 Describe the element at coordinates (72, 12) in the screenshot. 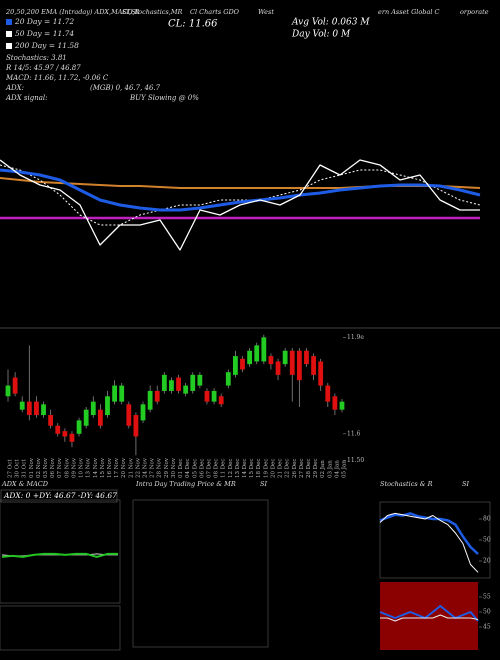

I see `header-text: 20,50,200 EMA (Intraday) ADX,MACD,R` at that location.